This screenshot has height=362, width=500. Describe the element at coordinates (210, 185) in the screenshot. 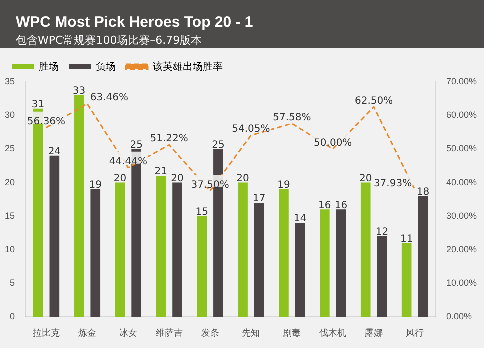

I see `data-label: 37.50%` at that location.